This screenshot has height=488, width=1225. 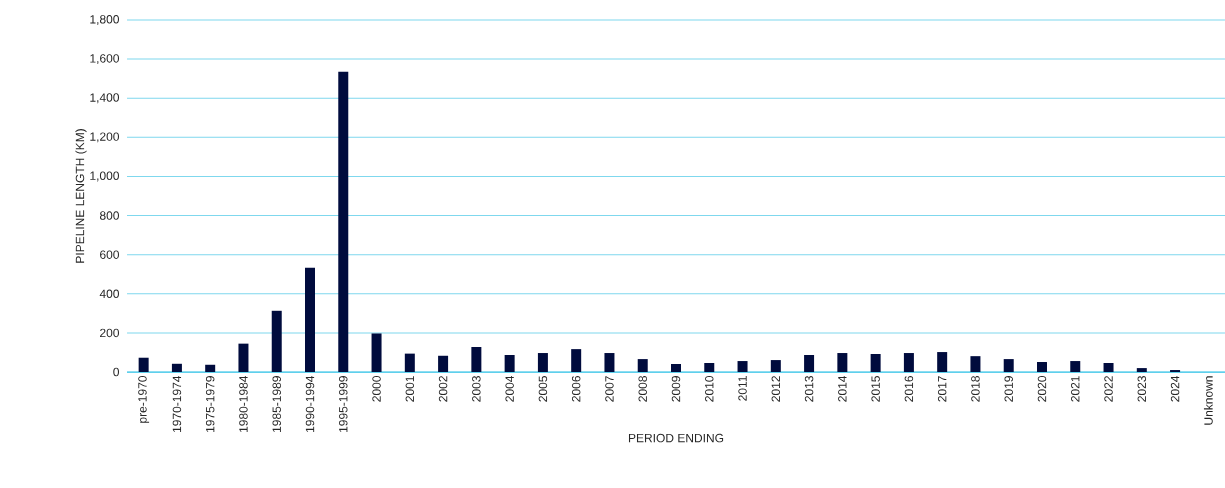 What do you see at coordinates (105, 137) in the screenshot?
I see `y-tick-label: 1,200` at bounding box center [105, 137].